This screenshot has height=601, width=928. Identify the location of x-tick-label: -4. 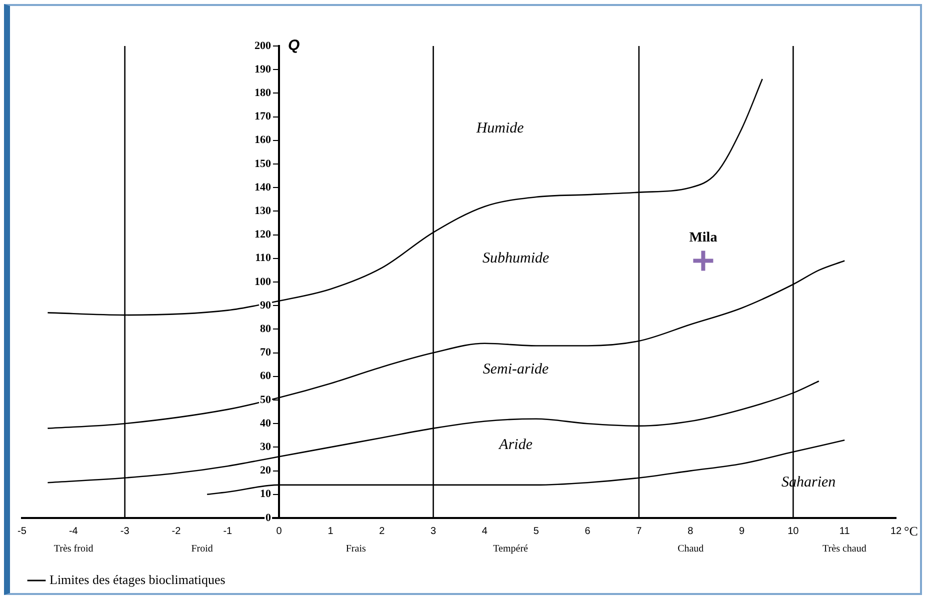
(73, 531).